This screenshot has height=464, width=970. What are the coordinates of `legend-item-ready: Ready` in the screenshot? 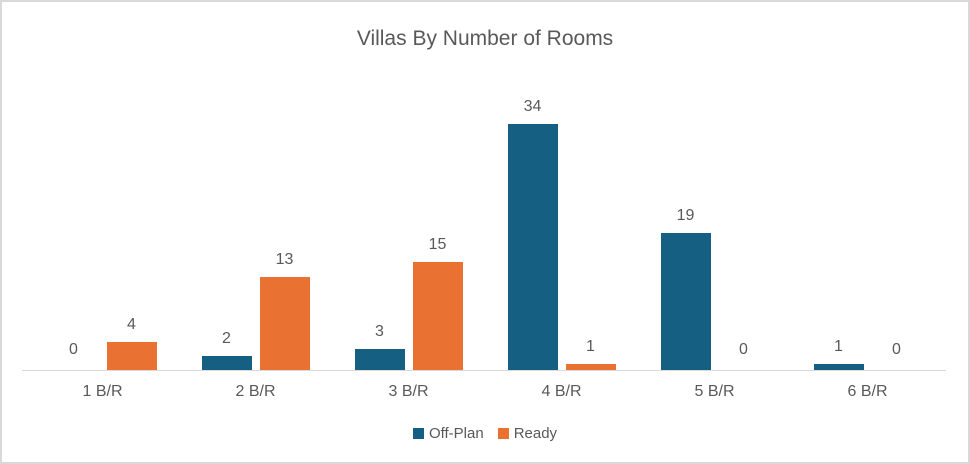 It's located at (527, 433).